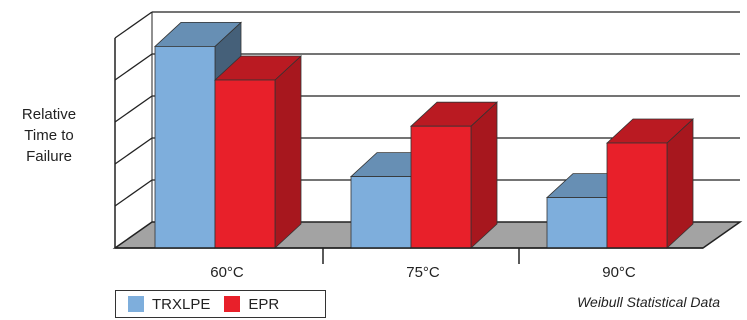 The height and width of the screenshot is (320, 747). I want to click on x-tick-label: 90°C, so click(619, 272).